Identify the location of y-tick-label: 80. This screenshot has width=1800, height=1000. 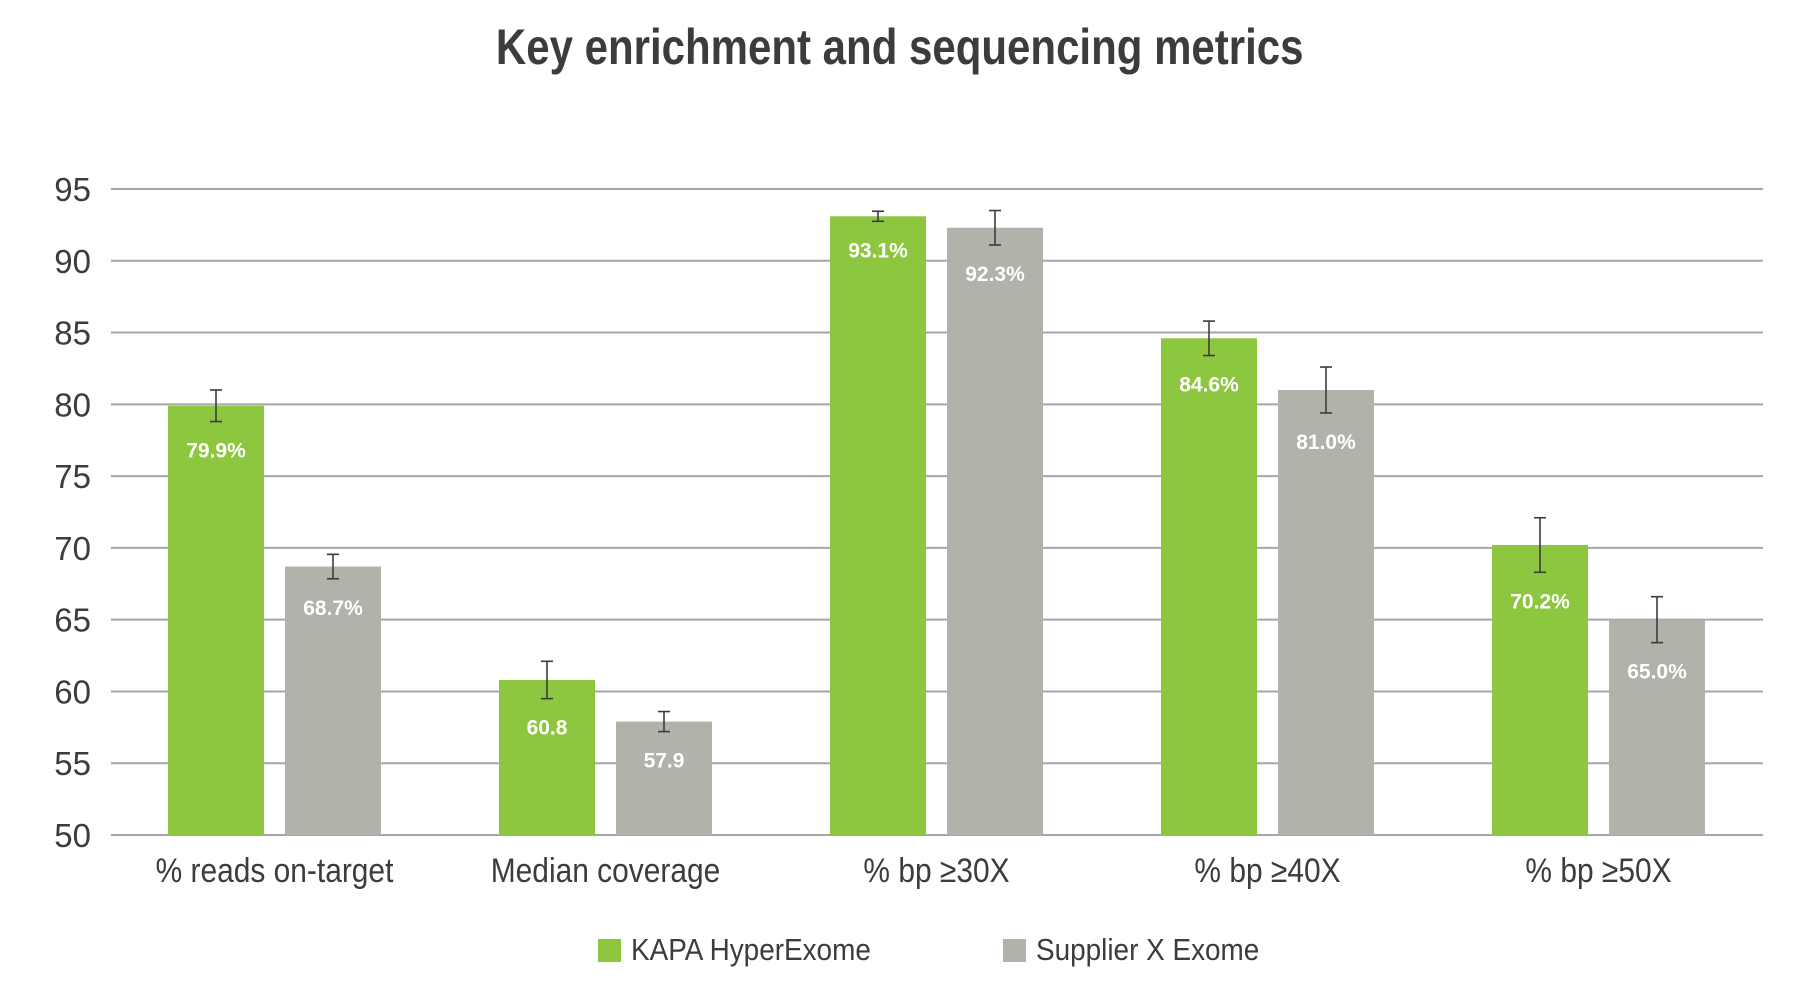
(72, 404).